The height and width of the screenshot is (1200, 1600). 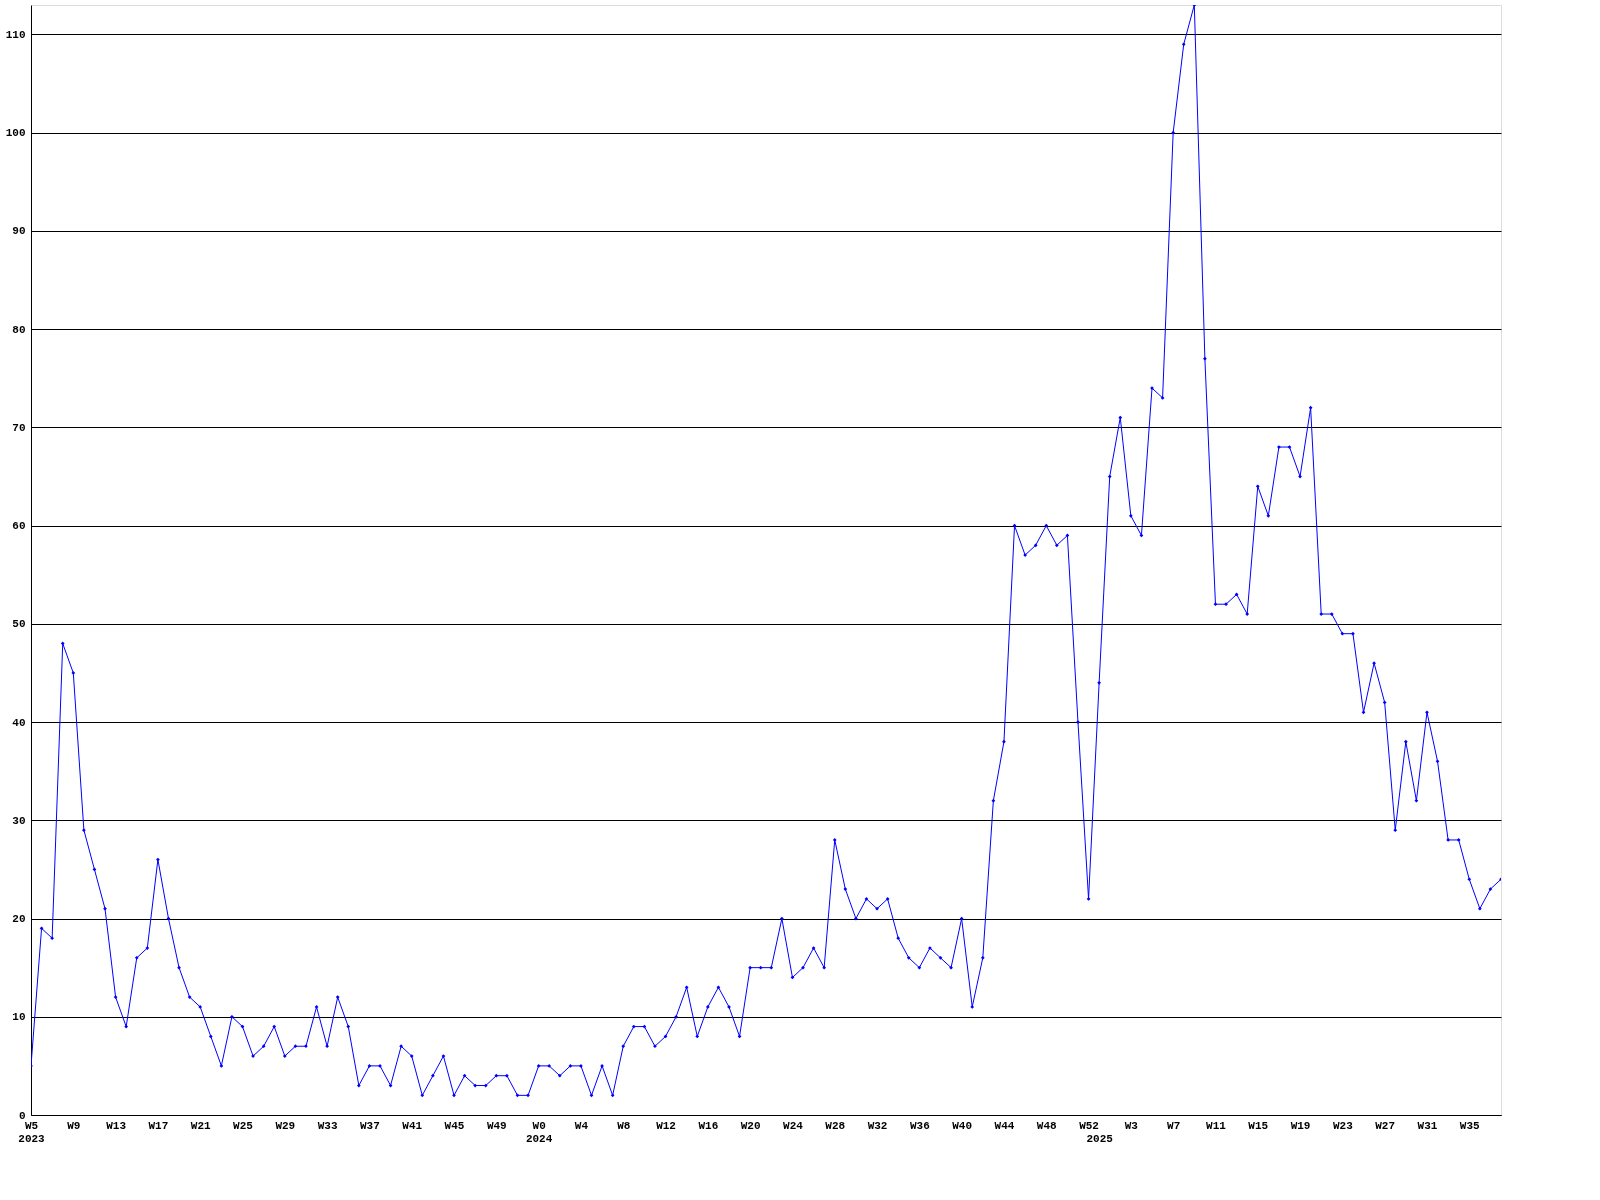 I want to click on x-tick-label: W12, so click(x=666, y=1125).